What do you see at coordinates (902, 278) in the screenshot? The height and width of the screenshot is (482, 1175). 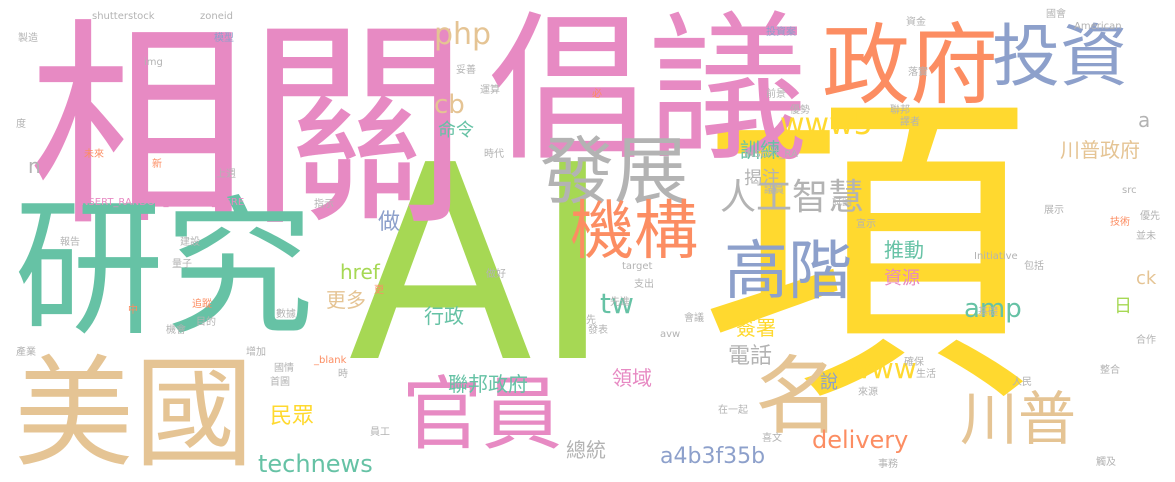 I see `word-33: 資源` at bounding box center [902, 278].